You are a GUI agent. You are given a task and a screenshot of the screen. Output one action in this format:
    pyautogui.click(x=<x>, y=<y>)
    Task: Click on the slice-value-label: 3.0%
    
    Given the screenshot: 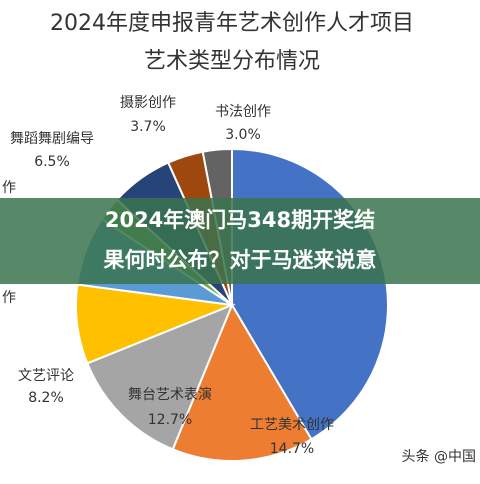 What is the action you would take?
    pyautogui.click(x=243, y=135)
    